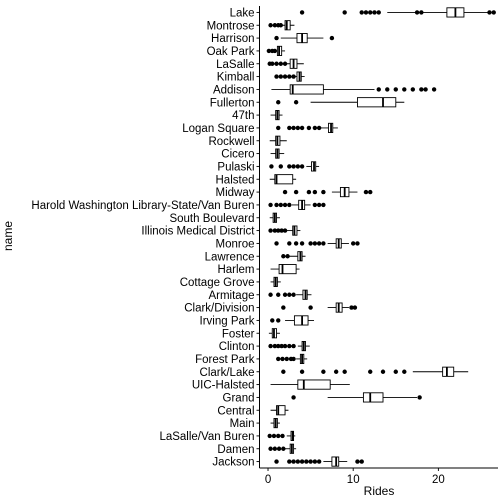 This screenshot has height=504, width=504. What do you see at coordinates (235, 180) in the screenshot?
I see `y-tick-label: Halsted` at bounding box center [235, 180].